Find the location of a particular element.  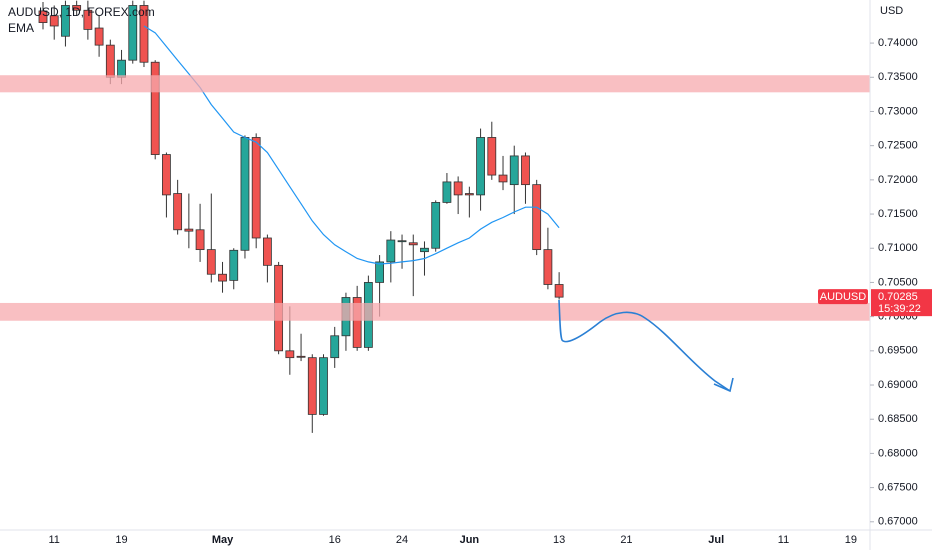

symbol-label-box is located at coordinates (843, 297).